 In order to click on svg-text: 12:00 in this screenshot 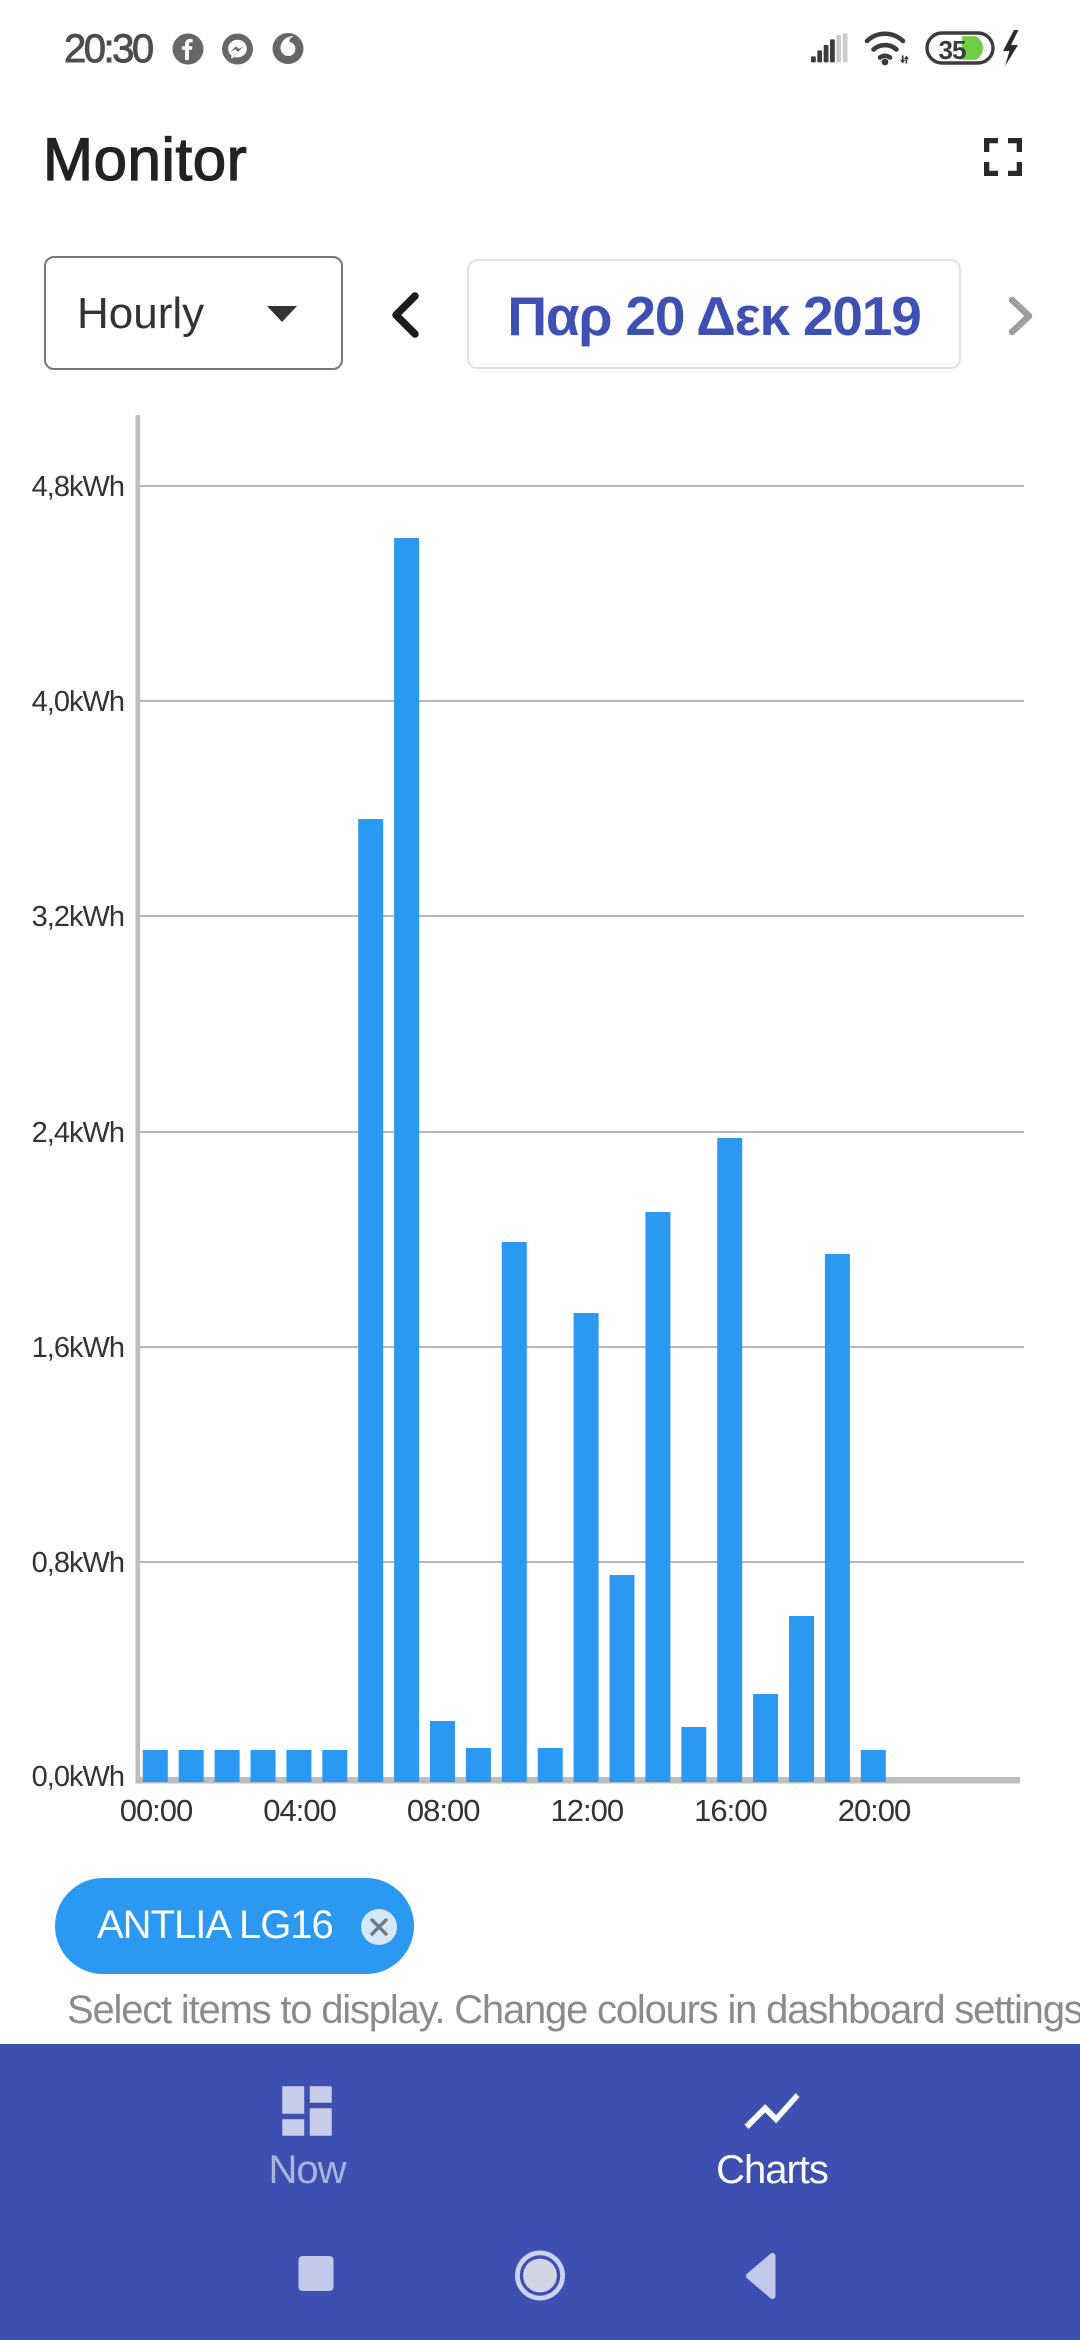, I will do `click(587, 1810)`.